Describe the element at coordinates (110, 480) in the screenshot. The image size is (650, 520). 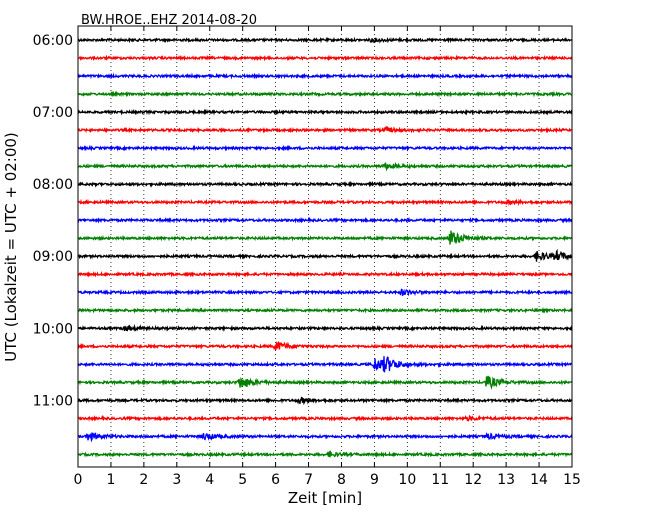
I see `x-tick-label: 1` at that location.